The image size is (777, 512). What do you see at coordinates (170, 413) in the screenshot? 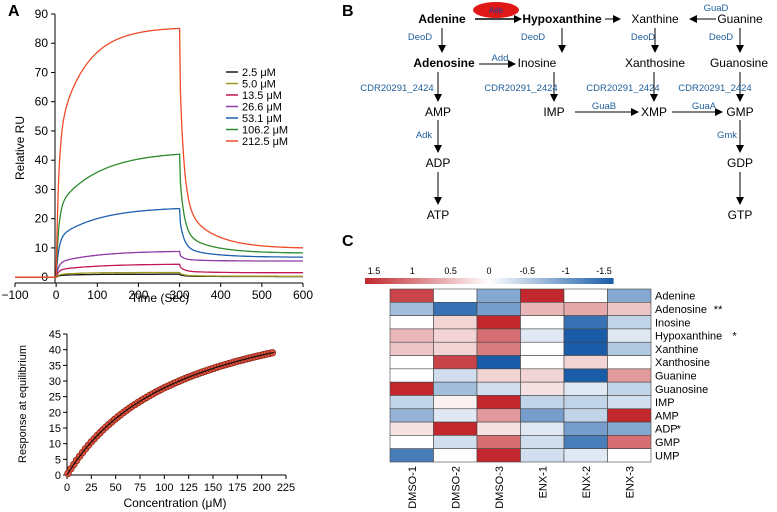
I see `equilibrium-fit-line` at bounding box center [170, 413].